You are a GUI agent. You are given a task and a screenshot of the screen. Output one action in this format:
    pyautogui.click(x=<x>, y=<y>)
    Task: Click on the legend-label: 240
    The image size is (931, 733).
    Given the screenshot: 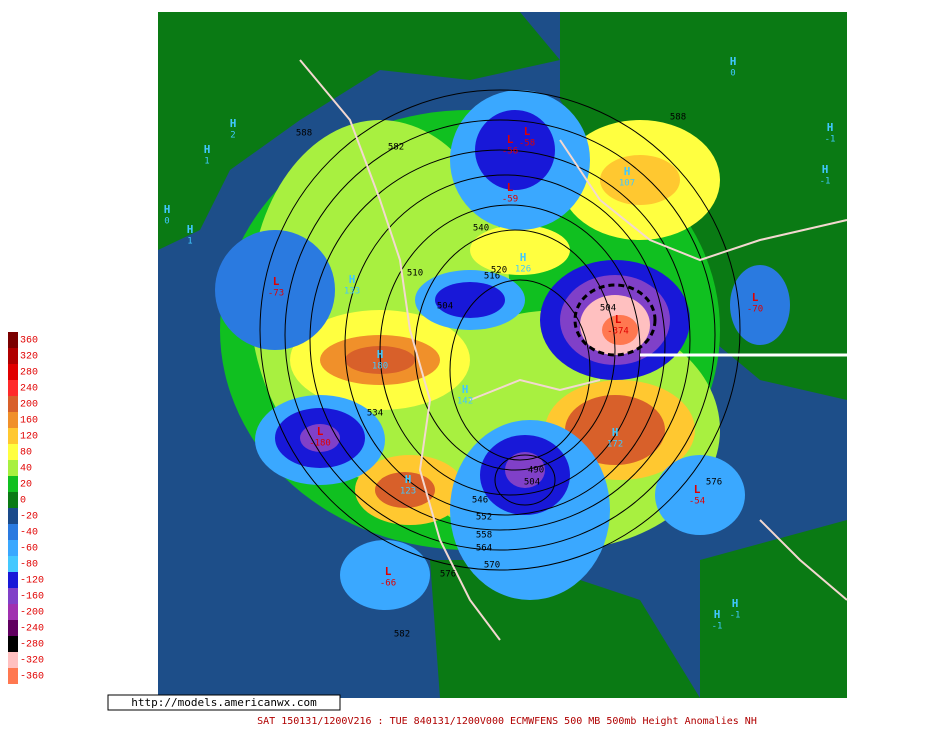 What is the action you would take?
    pyautogui.click(x=29, y=389)
    